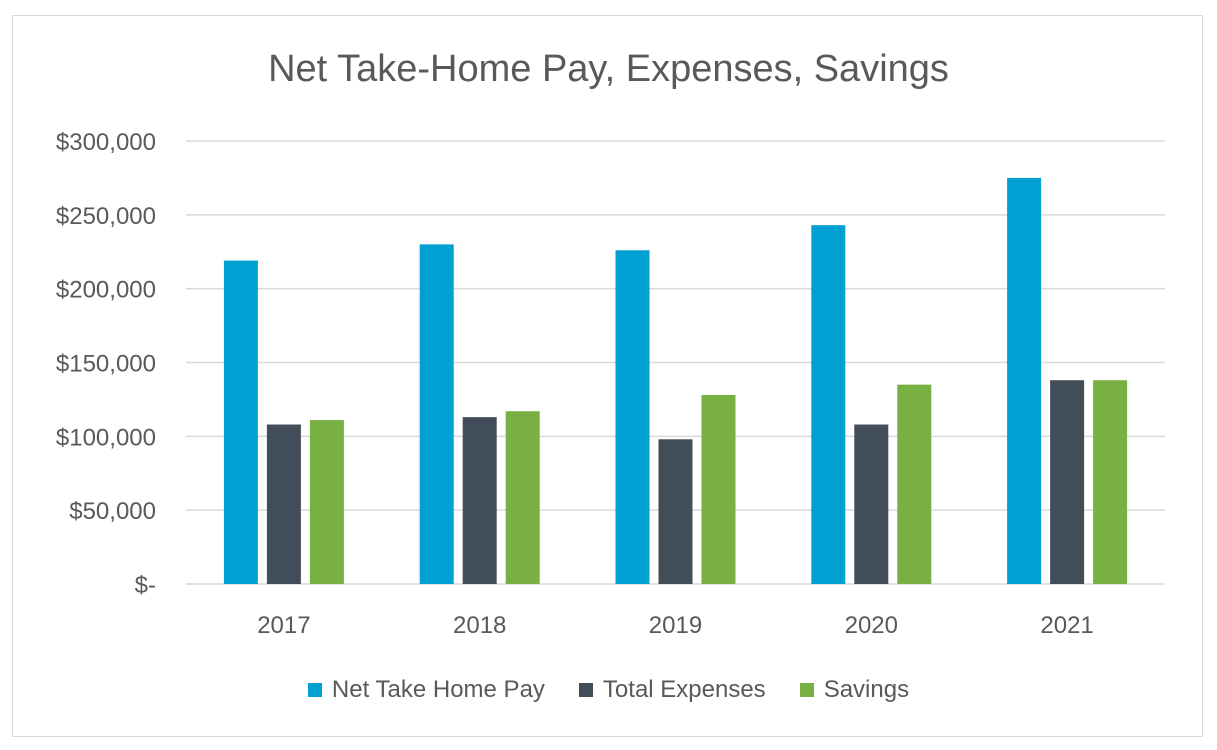  Describe the element at coordinates (112, 511) in the screenshot. I see `y-tick-label: $50,000` at that location.